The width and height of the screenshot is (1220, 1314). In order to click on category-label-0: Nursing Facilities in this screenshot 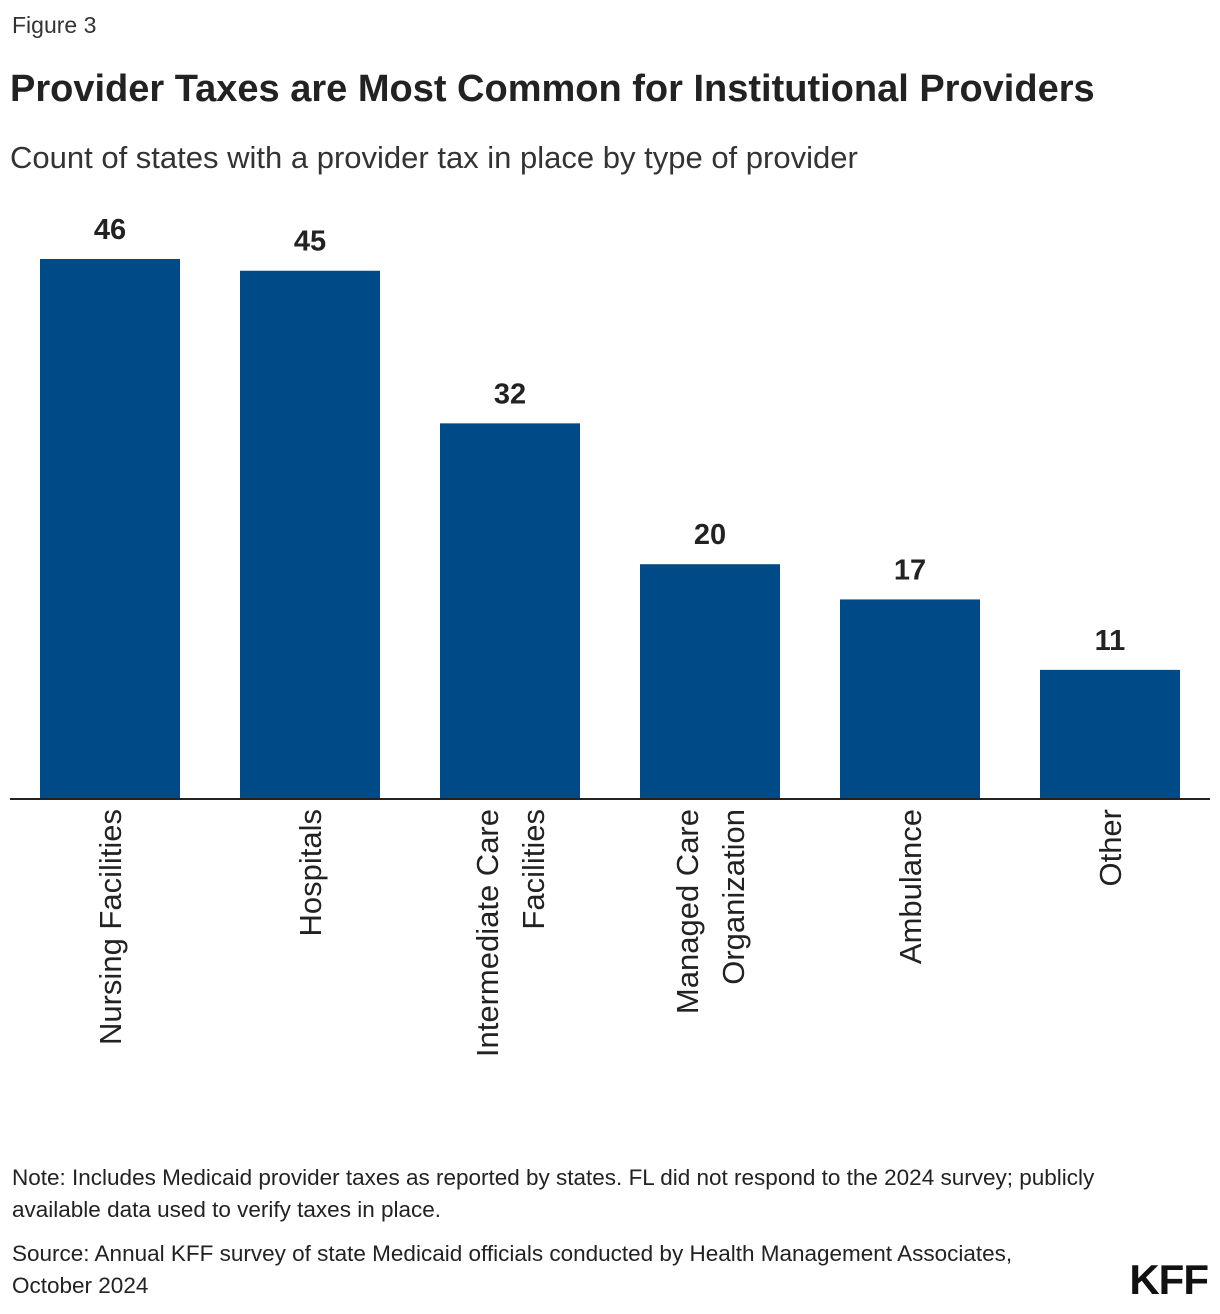, I will do `click(110, 927)`.